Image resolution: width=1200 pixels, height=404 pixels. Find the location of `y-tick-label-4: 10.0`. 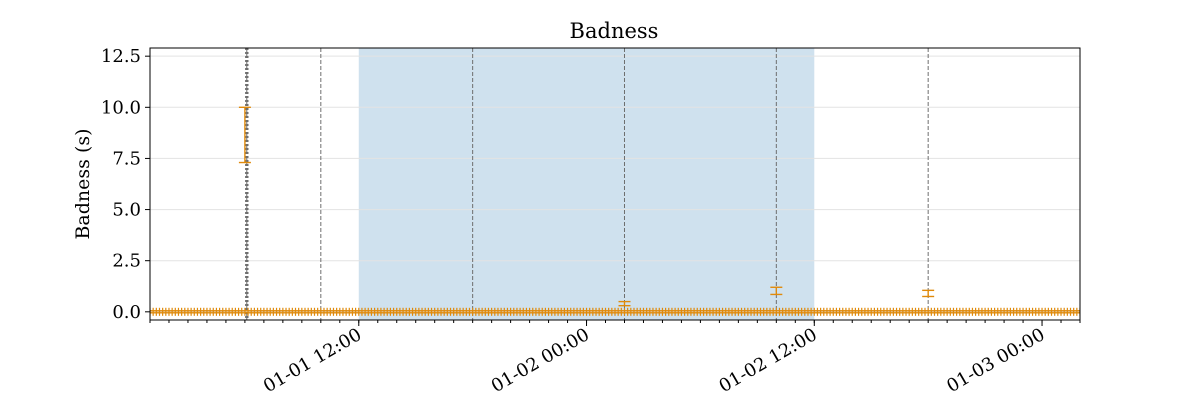

y-tick-label-4: 10.0 is located at coordinates (121, 107).